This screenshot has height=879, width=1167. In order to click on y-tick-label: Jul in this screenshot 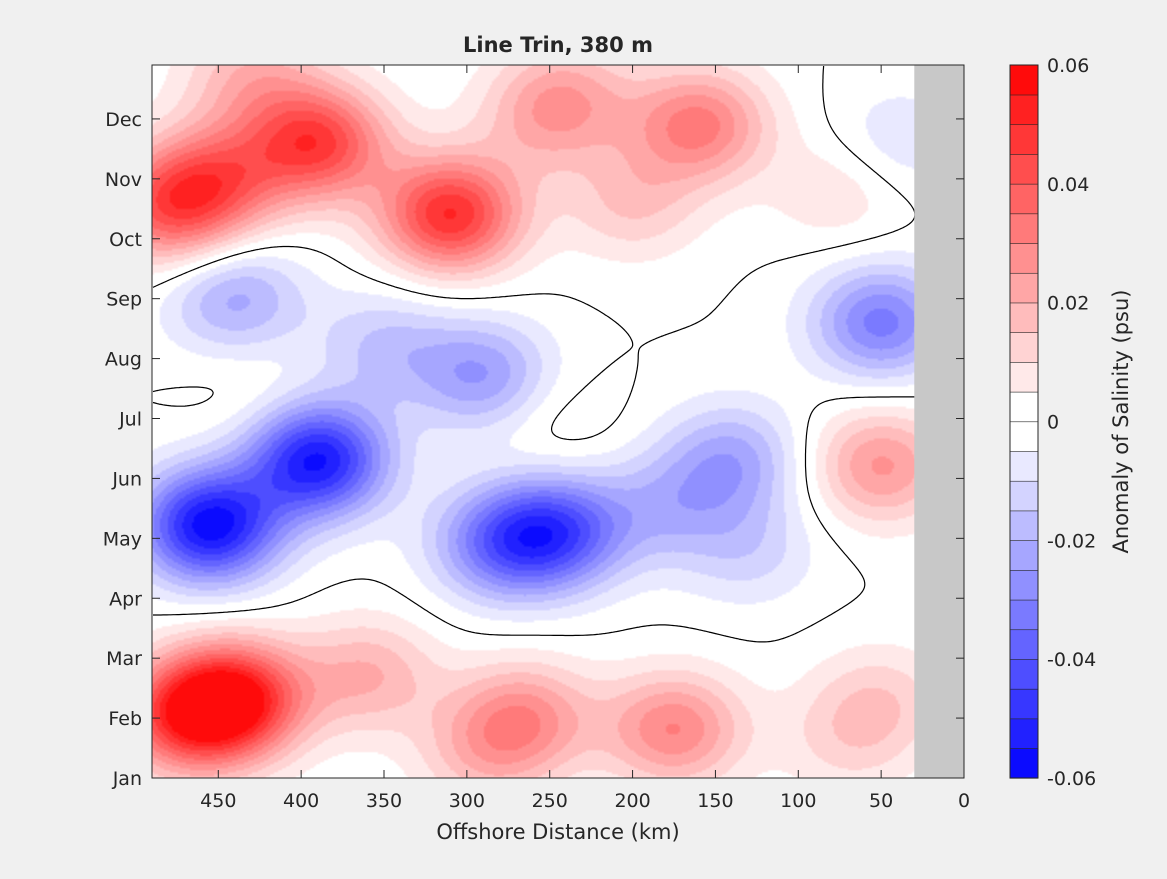, I will do `click(130, 420)`.